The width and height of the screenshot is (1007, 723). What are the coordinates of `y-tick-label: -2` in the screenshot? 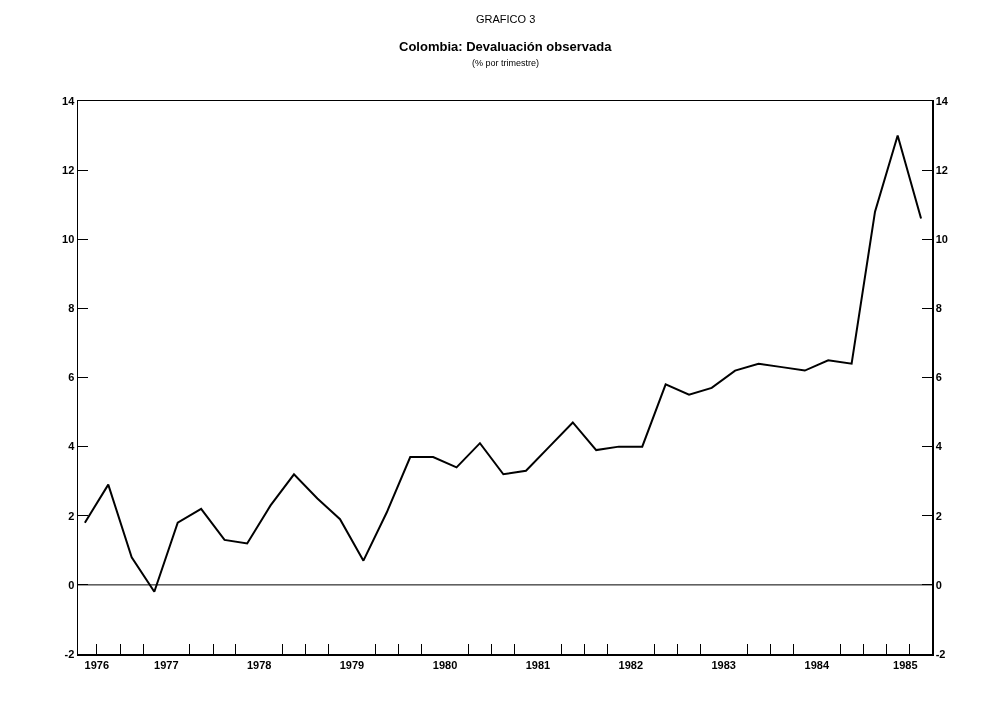 It's located at (69, 653).